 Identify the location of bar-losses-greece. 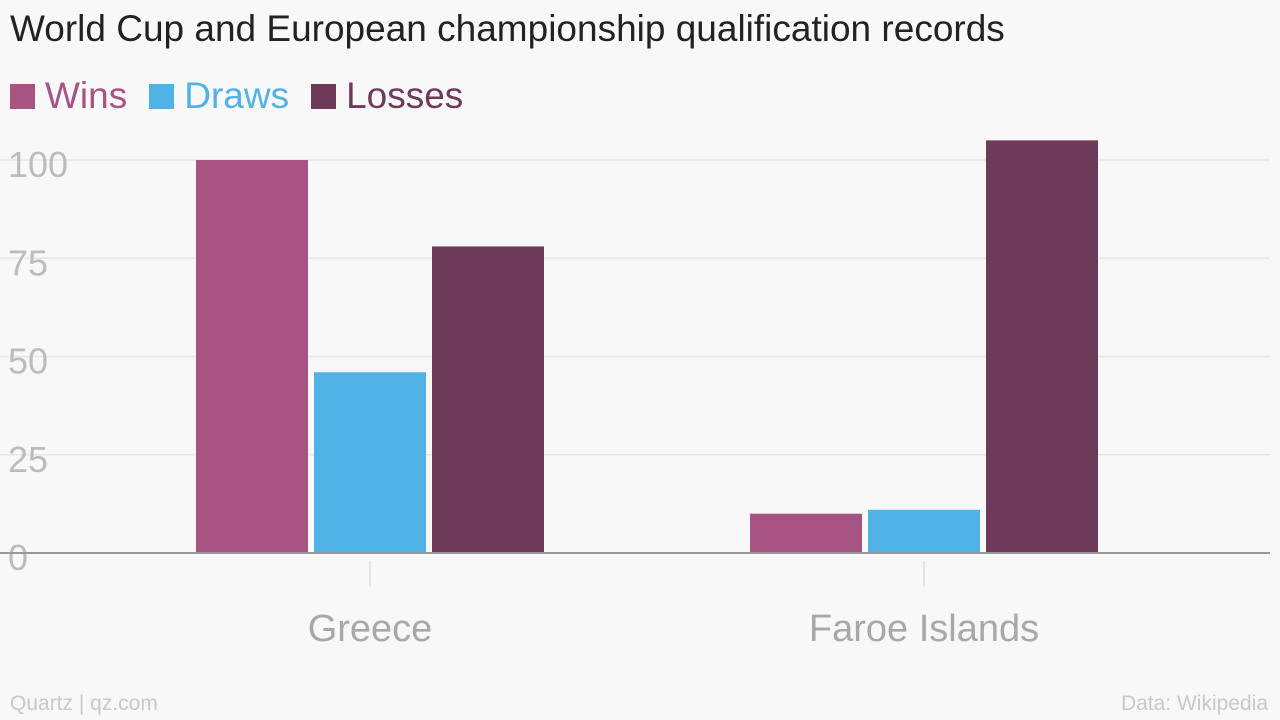
(488, 399).